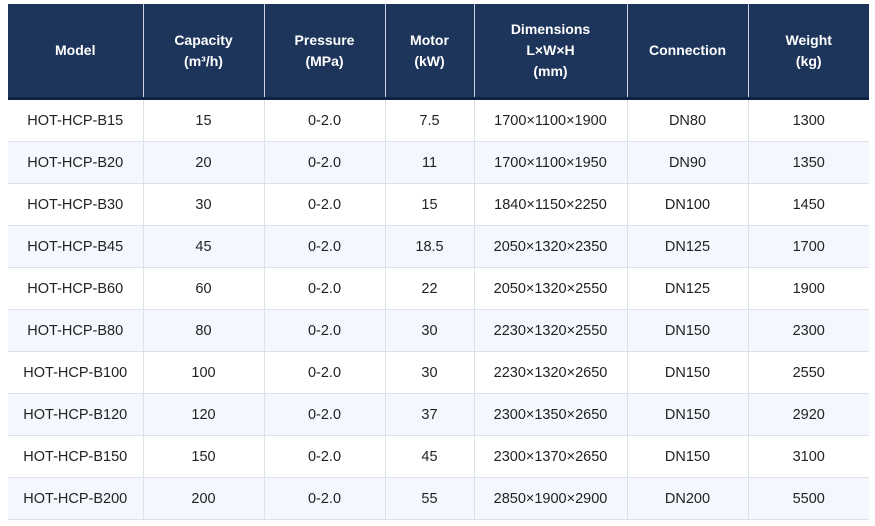 Image resolution: width=875 pixels, height=526 pixels. Describe the element at coordinates (551, 120) in the screenshot. I see `cell-dimensions: 1700×1100×1900` at that location.